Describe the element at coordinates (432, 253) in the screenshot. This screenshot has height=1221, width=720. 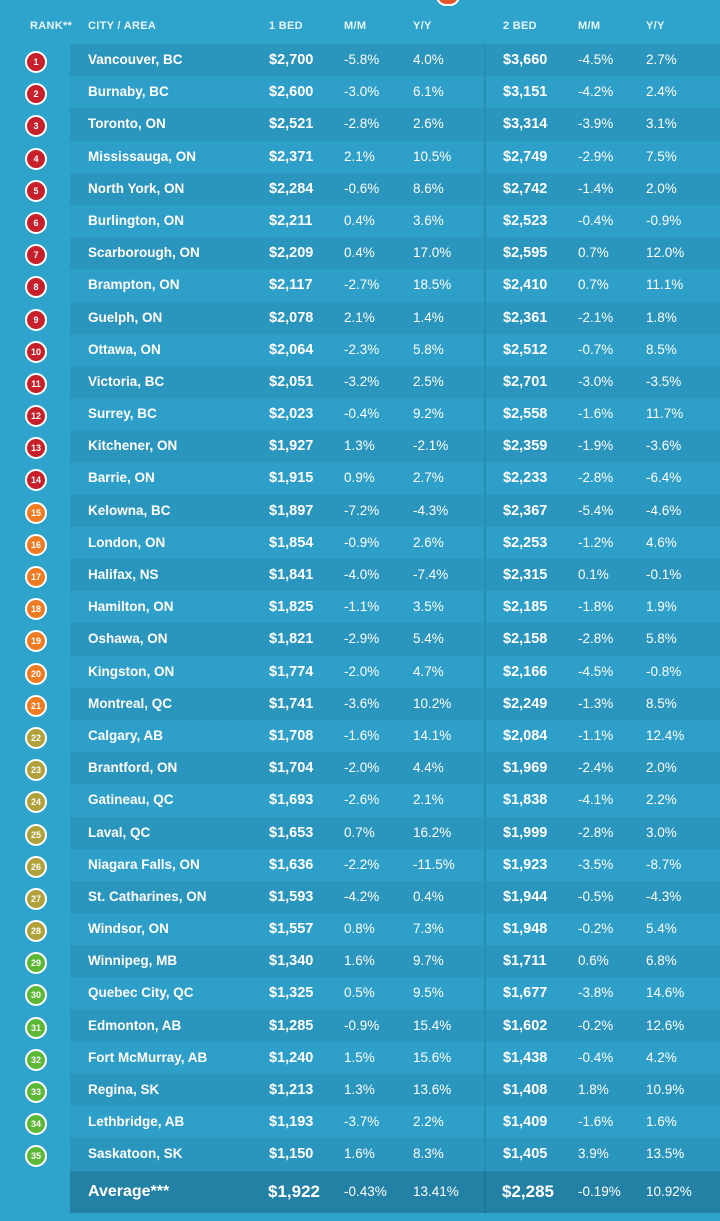
I see `yy-1bed: 17.0%` at that location.